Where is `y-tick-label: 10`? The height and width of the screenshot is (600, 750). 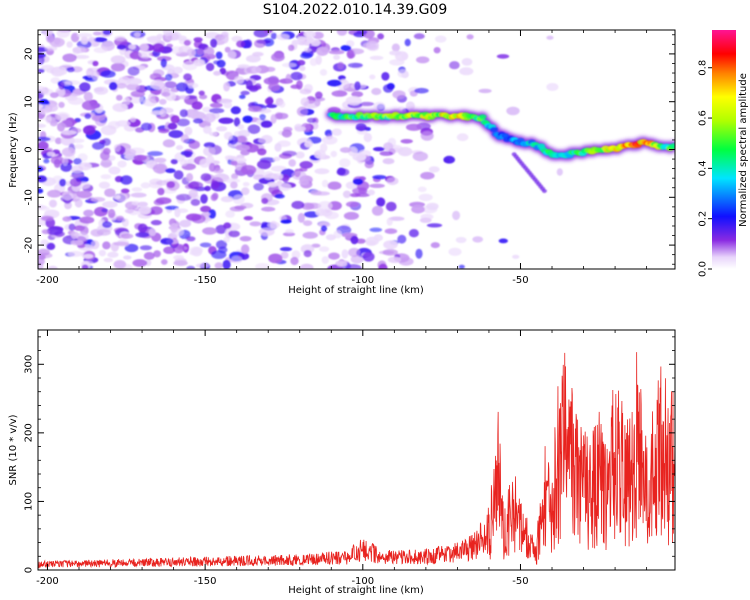
y-tick-label: 10 is located at coordinates (29, 101).